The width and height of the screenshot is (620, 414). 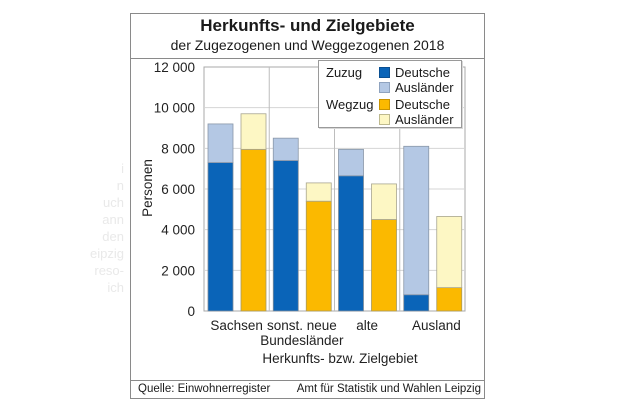 I want to click on y-tick-label: 10 000, so click(x=174, y=108).